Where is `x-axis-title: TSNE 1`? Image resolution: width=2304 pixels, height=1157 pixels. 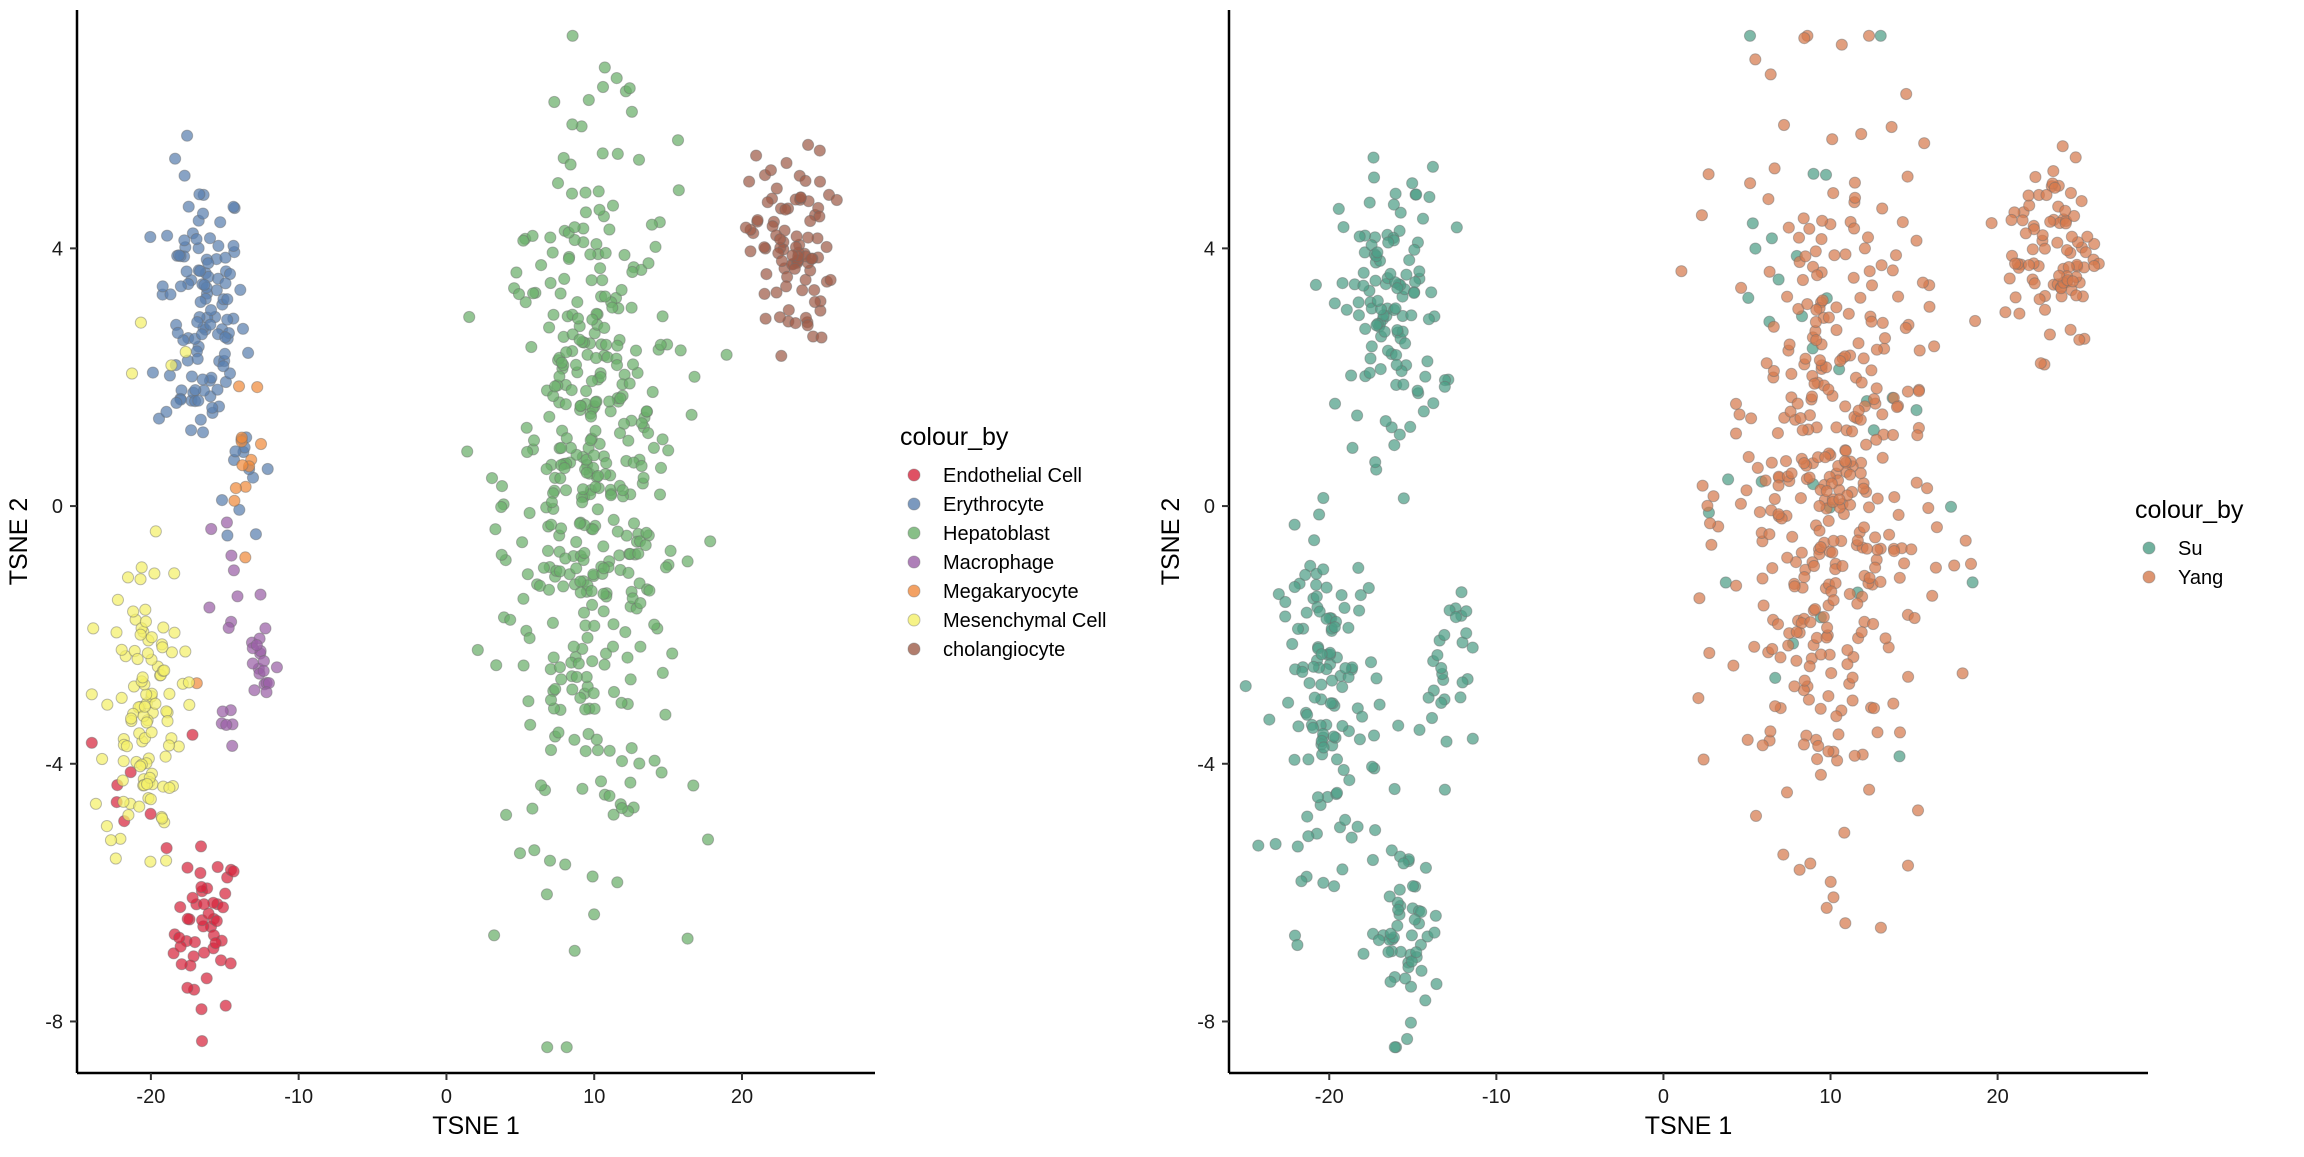
x-axis-title: TSNE 1 is located at coordinates (476, 1126).